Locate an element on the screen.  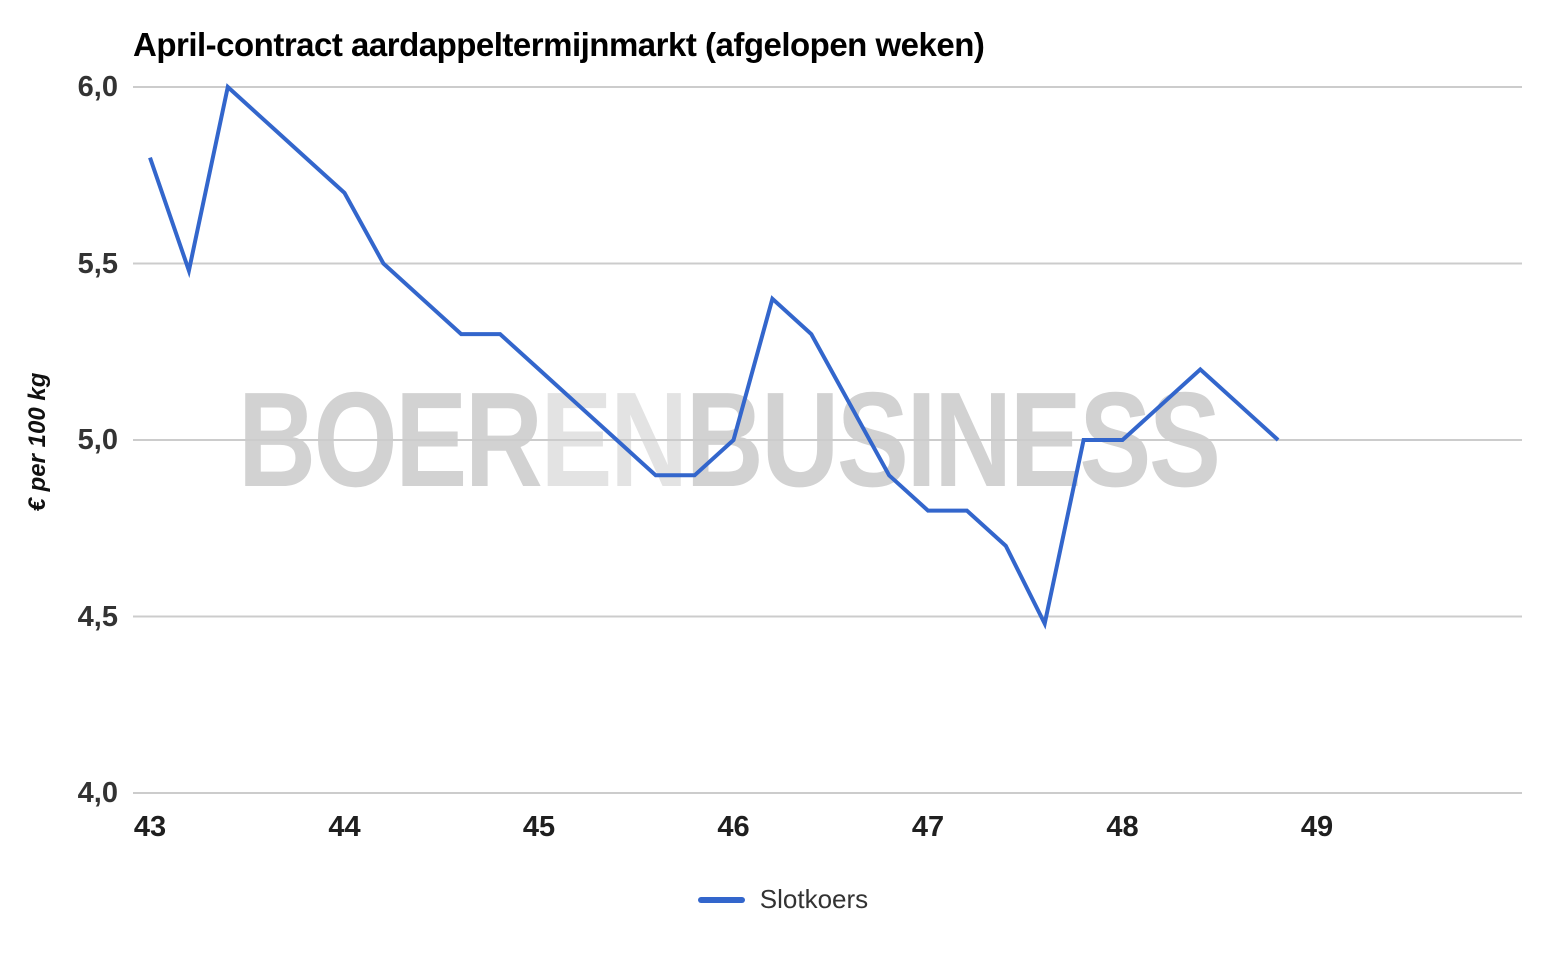
x-axis-tick-label: 46 is located at coordinates (733, 827).